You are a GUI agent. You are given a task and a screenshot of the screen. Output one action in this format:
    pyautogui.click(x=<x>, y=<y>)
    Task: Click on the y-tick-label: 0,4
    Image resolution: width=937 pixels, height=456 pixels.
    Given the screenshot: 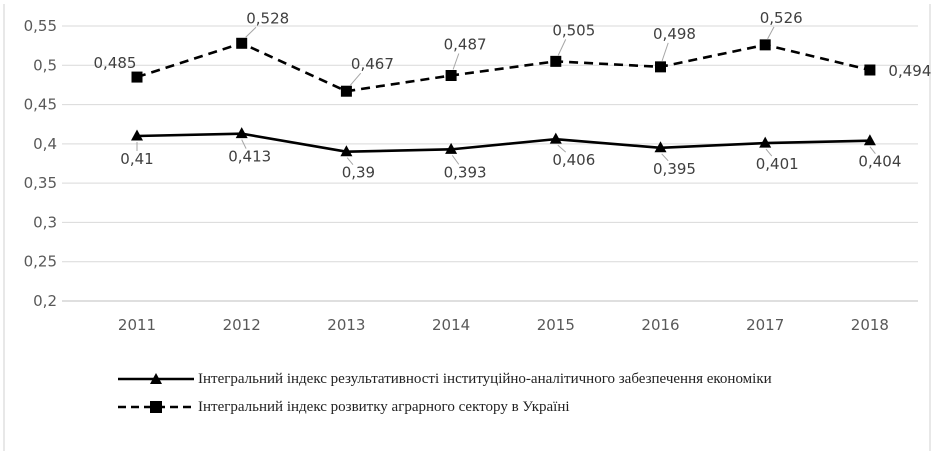 What is the action you would take?
    pyautogui.click(x=45, y=144)
    